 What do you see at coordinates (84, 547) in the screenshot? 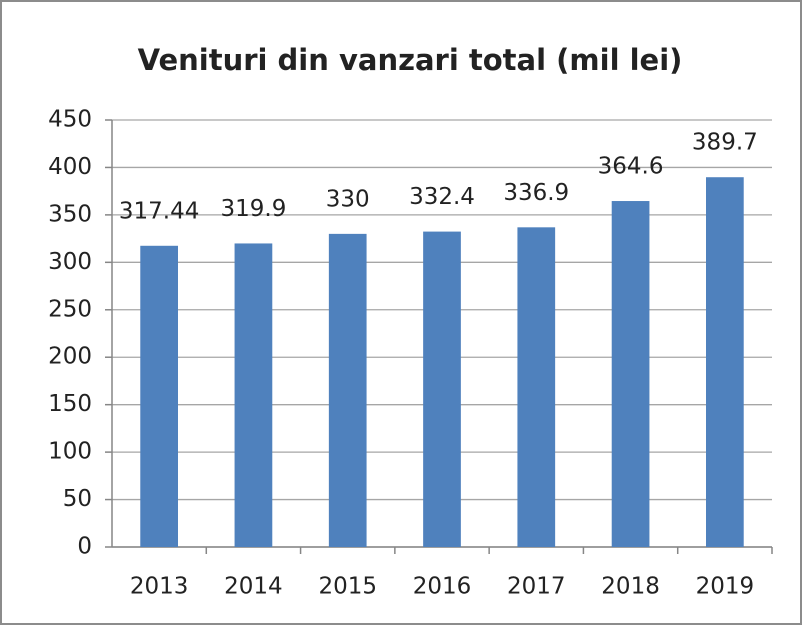
I see `y-tick-label: 0` at bounding box center [84, 547].